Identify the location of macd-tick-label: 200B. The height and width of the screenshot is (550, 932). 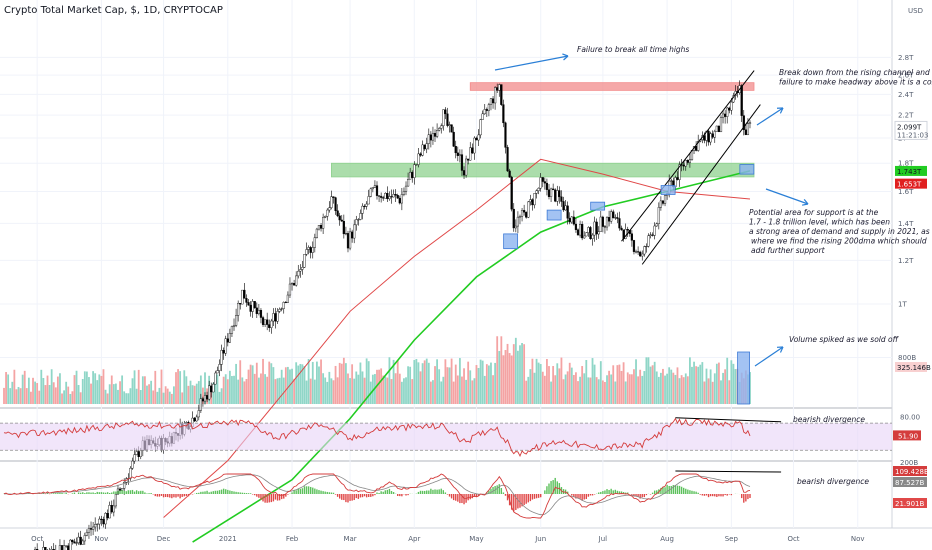
(909, 463).